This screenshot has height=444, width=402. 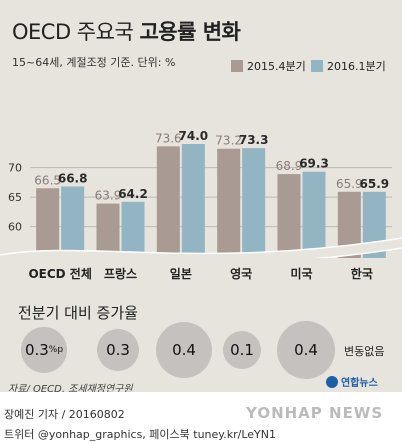 I want to click on bar-value-label: 73.2, so click(x=228, y=141).